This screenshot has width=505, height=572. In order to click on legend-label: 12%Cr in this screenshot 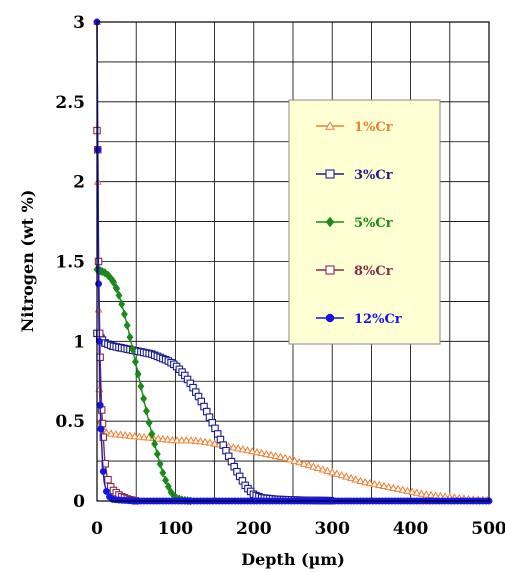, I will do `click(378, 319)`.